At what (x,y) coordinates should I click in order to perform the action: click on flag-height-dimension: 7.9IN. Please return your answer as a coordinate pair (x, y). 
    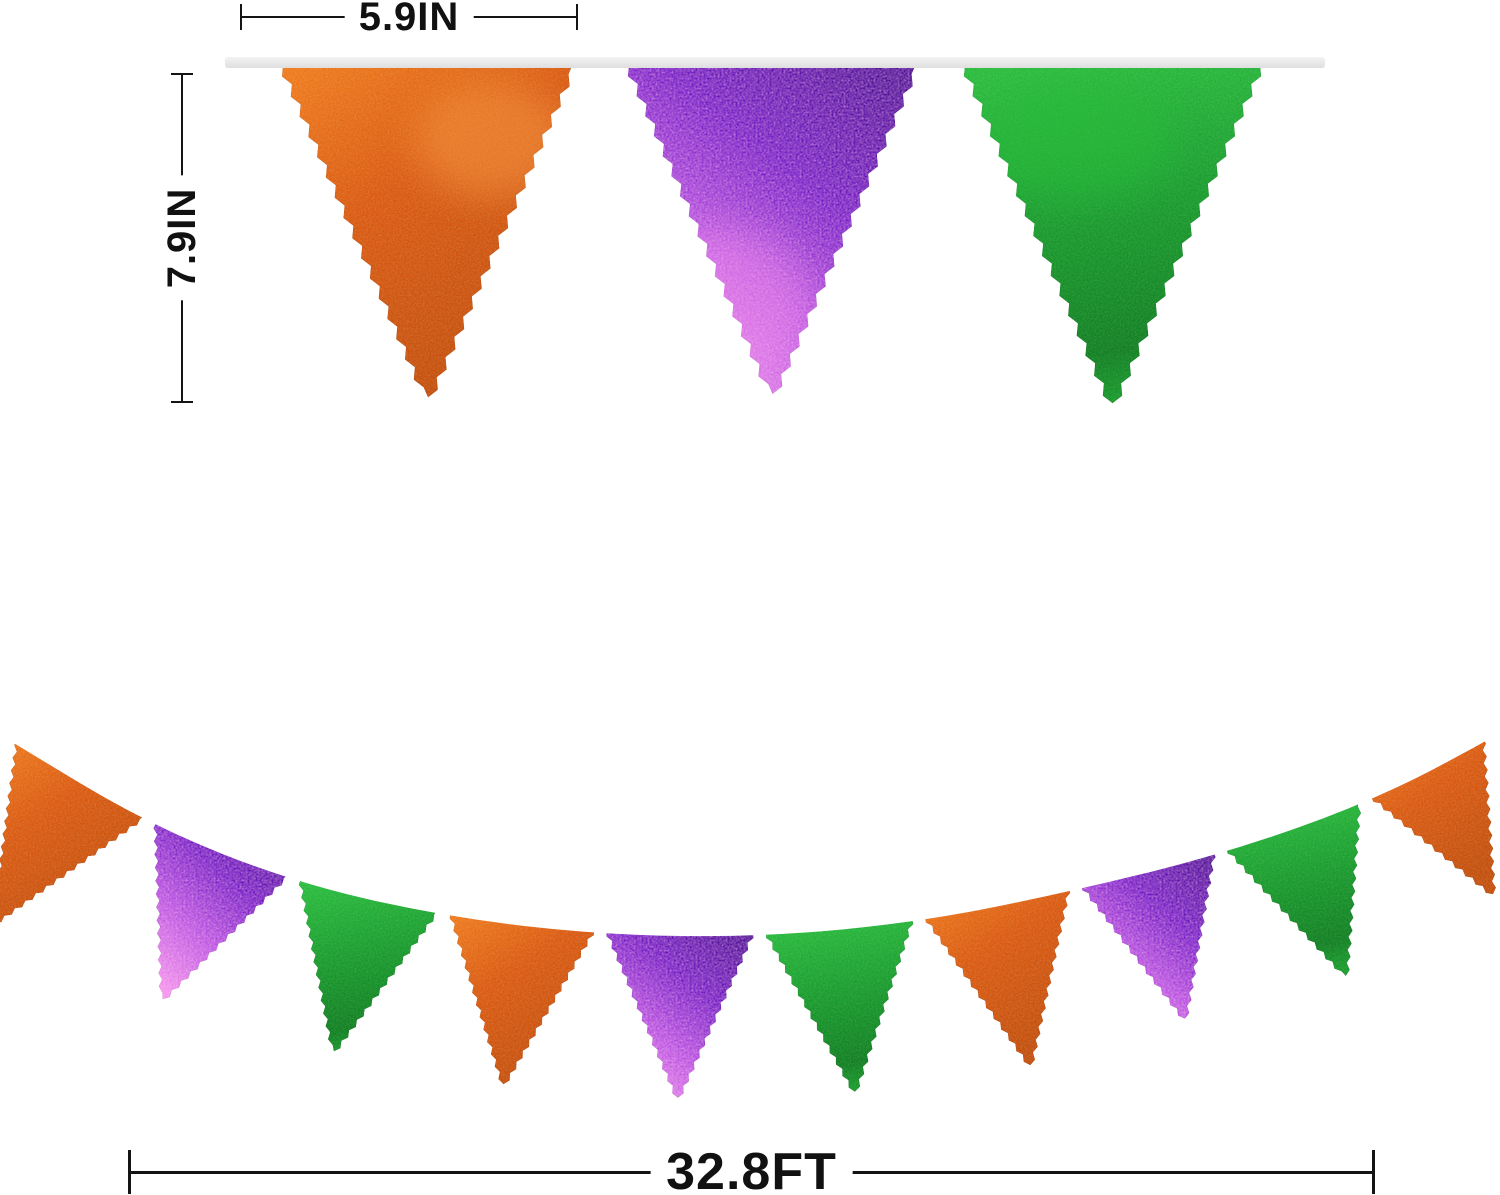
    Looking at the image, I should click on (182, 238).